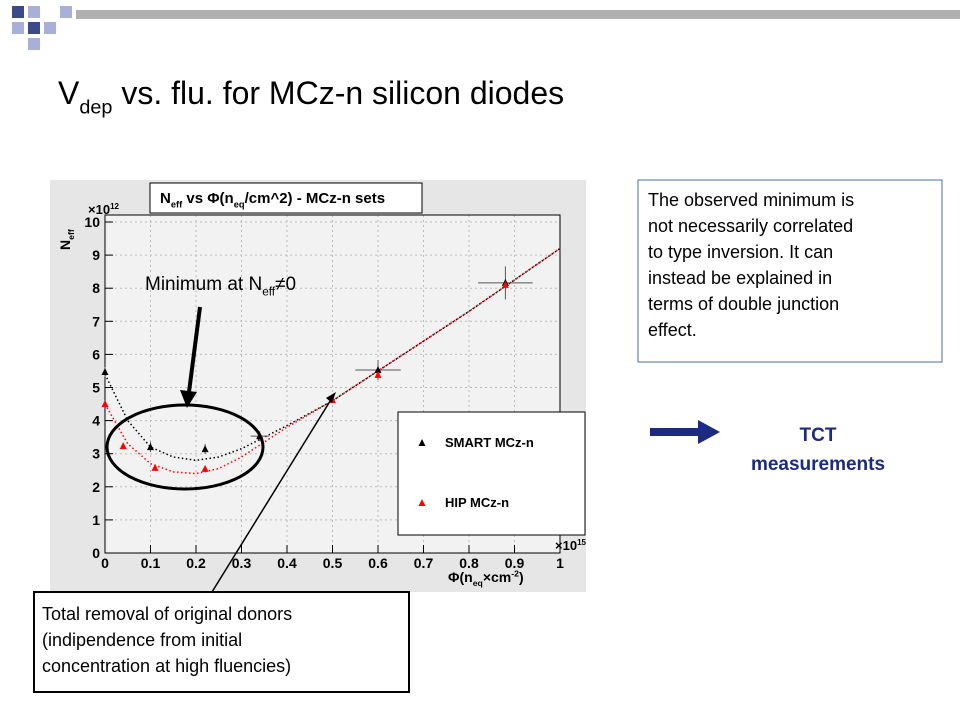 The image size is (960, 720). Describe the element at coordinates (92, 222) in the screenshot. I see `y-tick-label: 10` at that location.